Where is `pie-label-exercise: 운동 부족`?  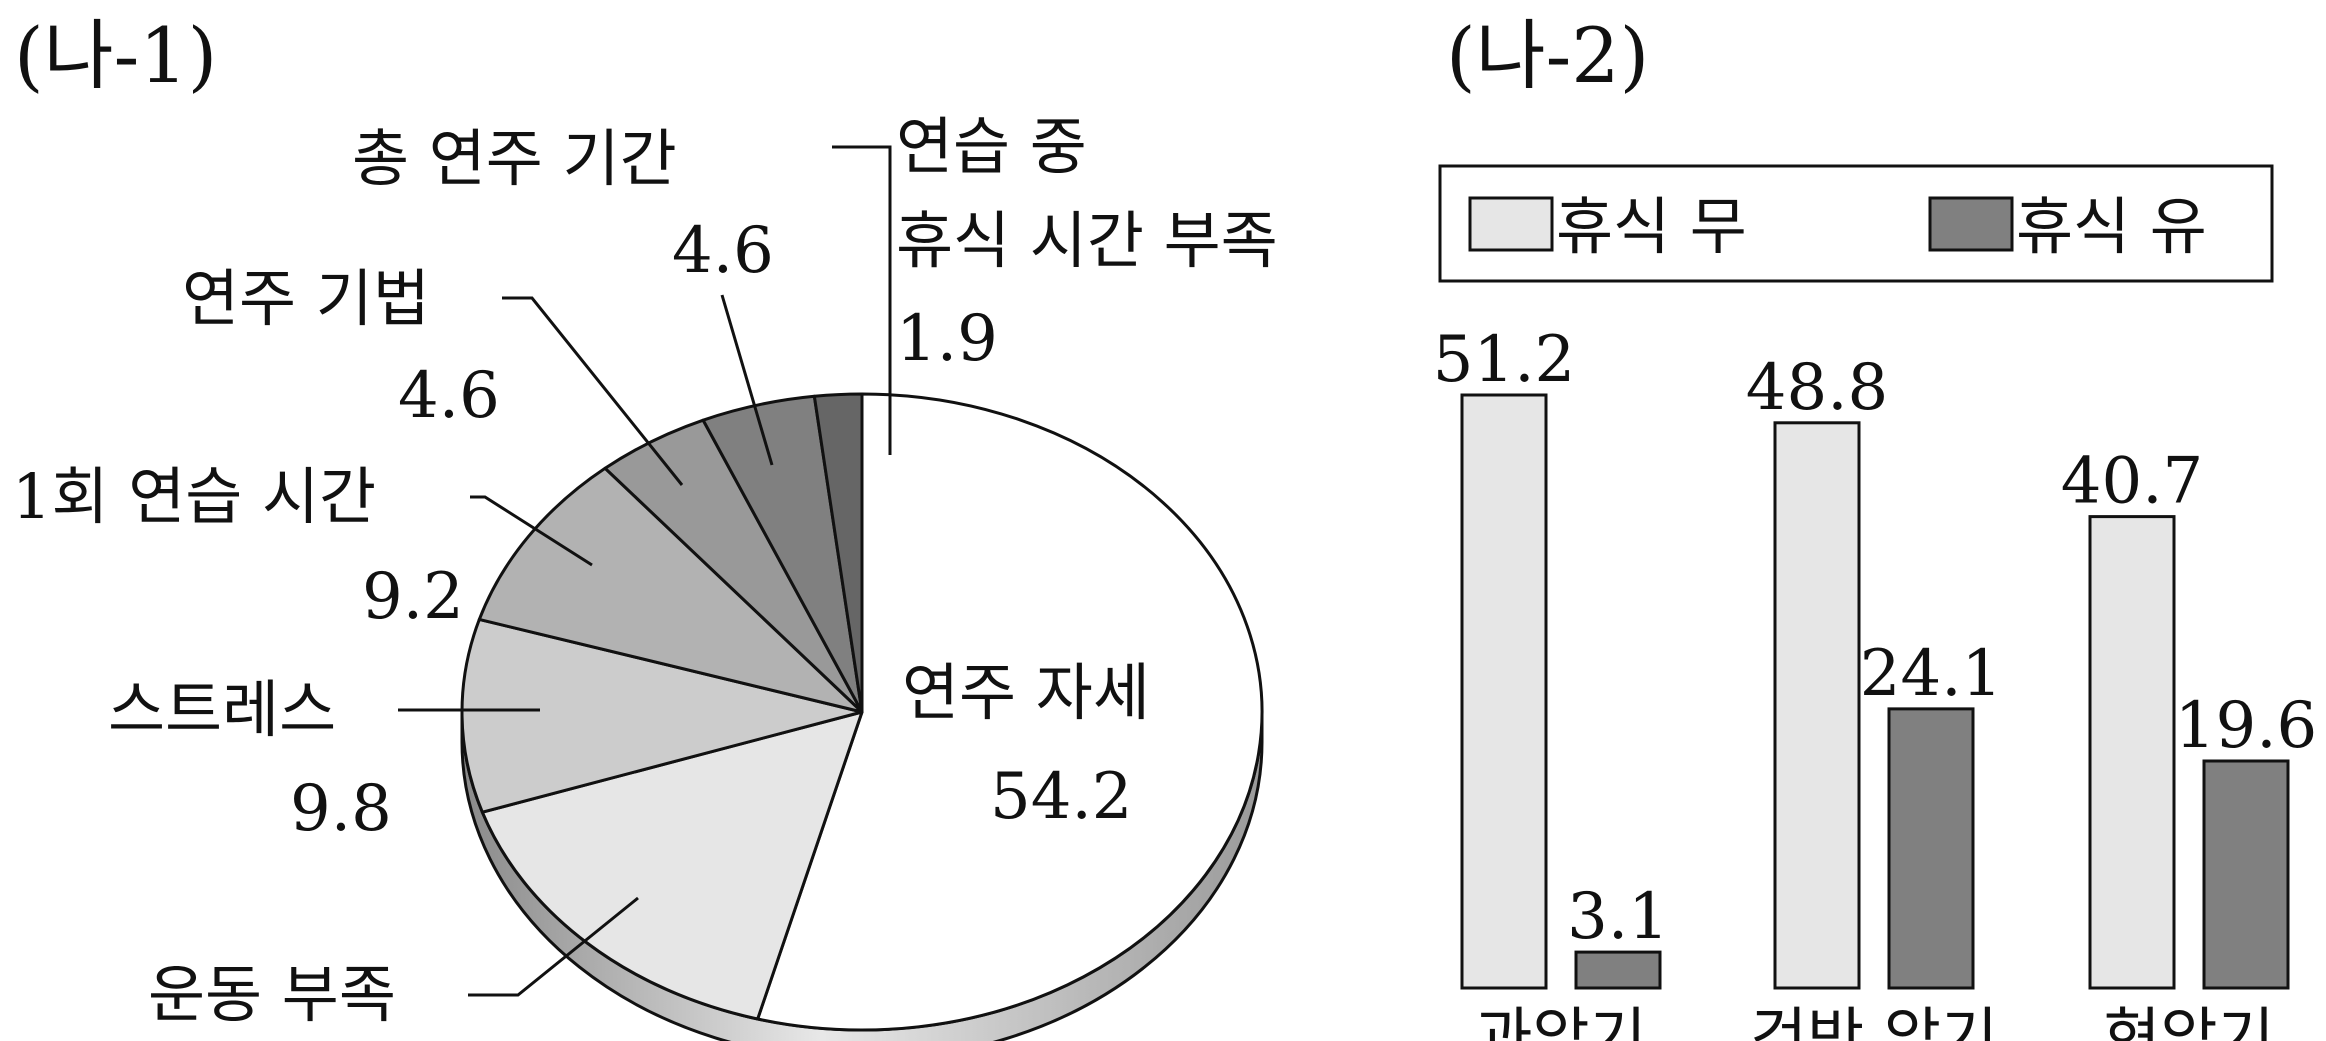 pie-label-exercise: 운동 부족 is located at coordinates (272, 994).